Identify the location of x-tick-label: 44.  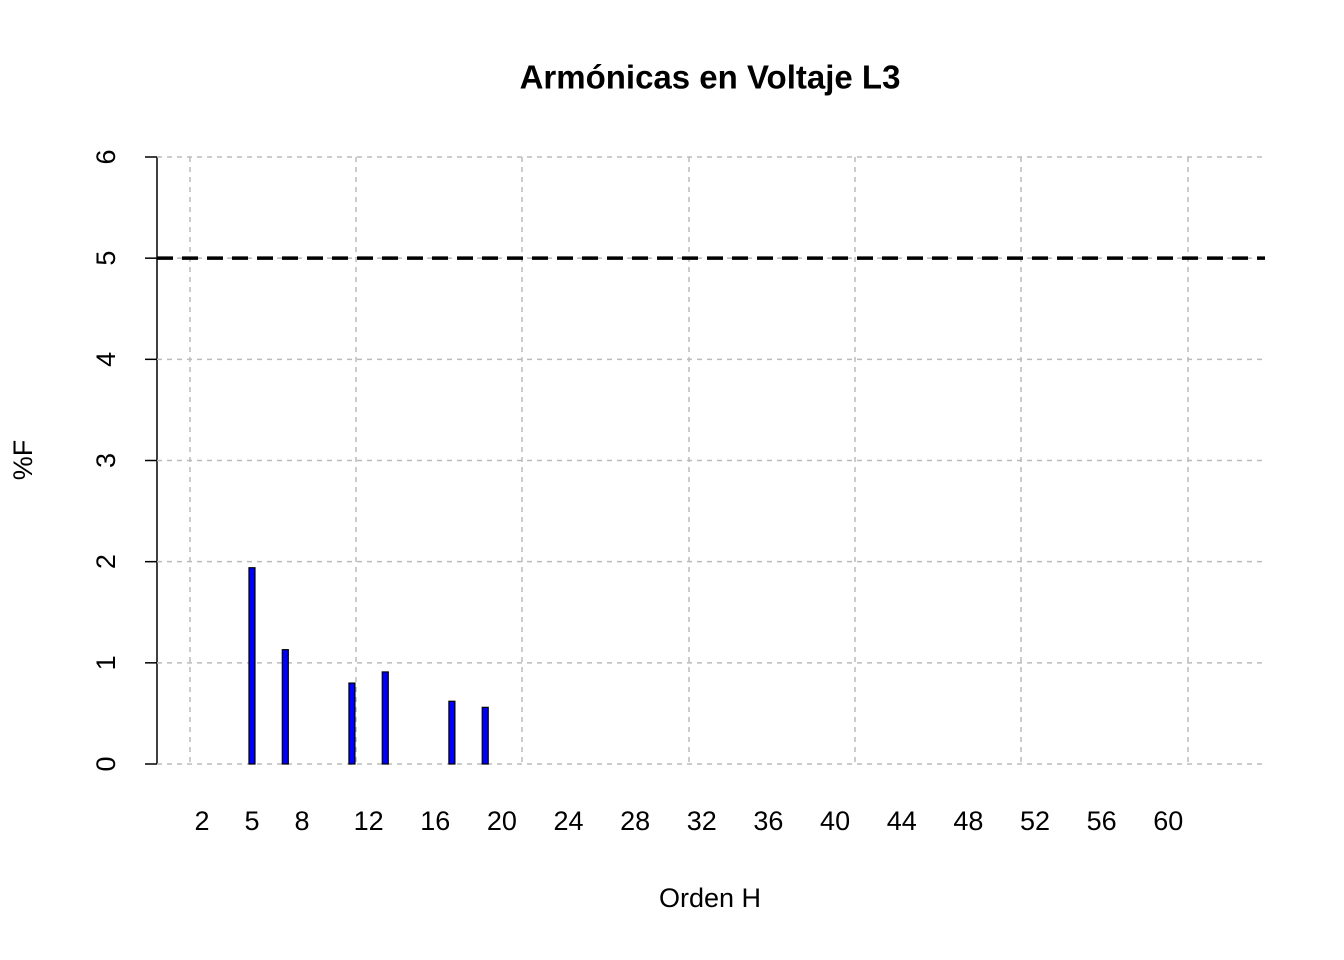
(902, 821).